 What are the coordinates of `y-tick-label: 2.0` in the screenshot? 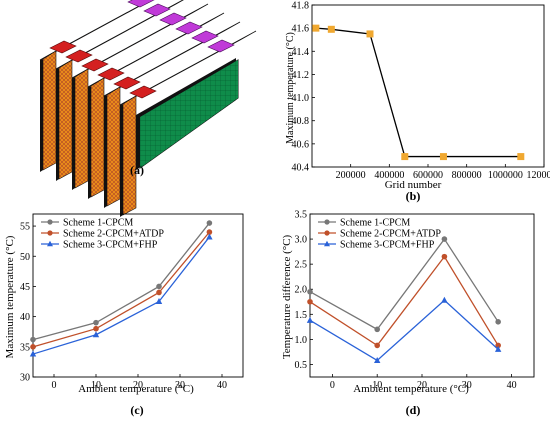 It's located at (301, 290).